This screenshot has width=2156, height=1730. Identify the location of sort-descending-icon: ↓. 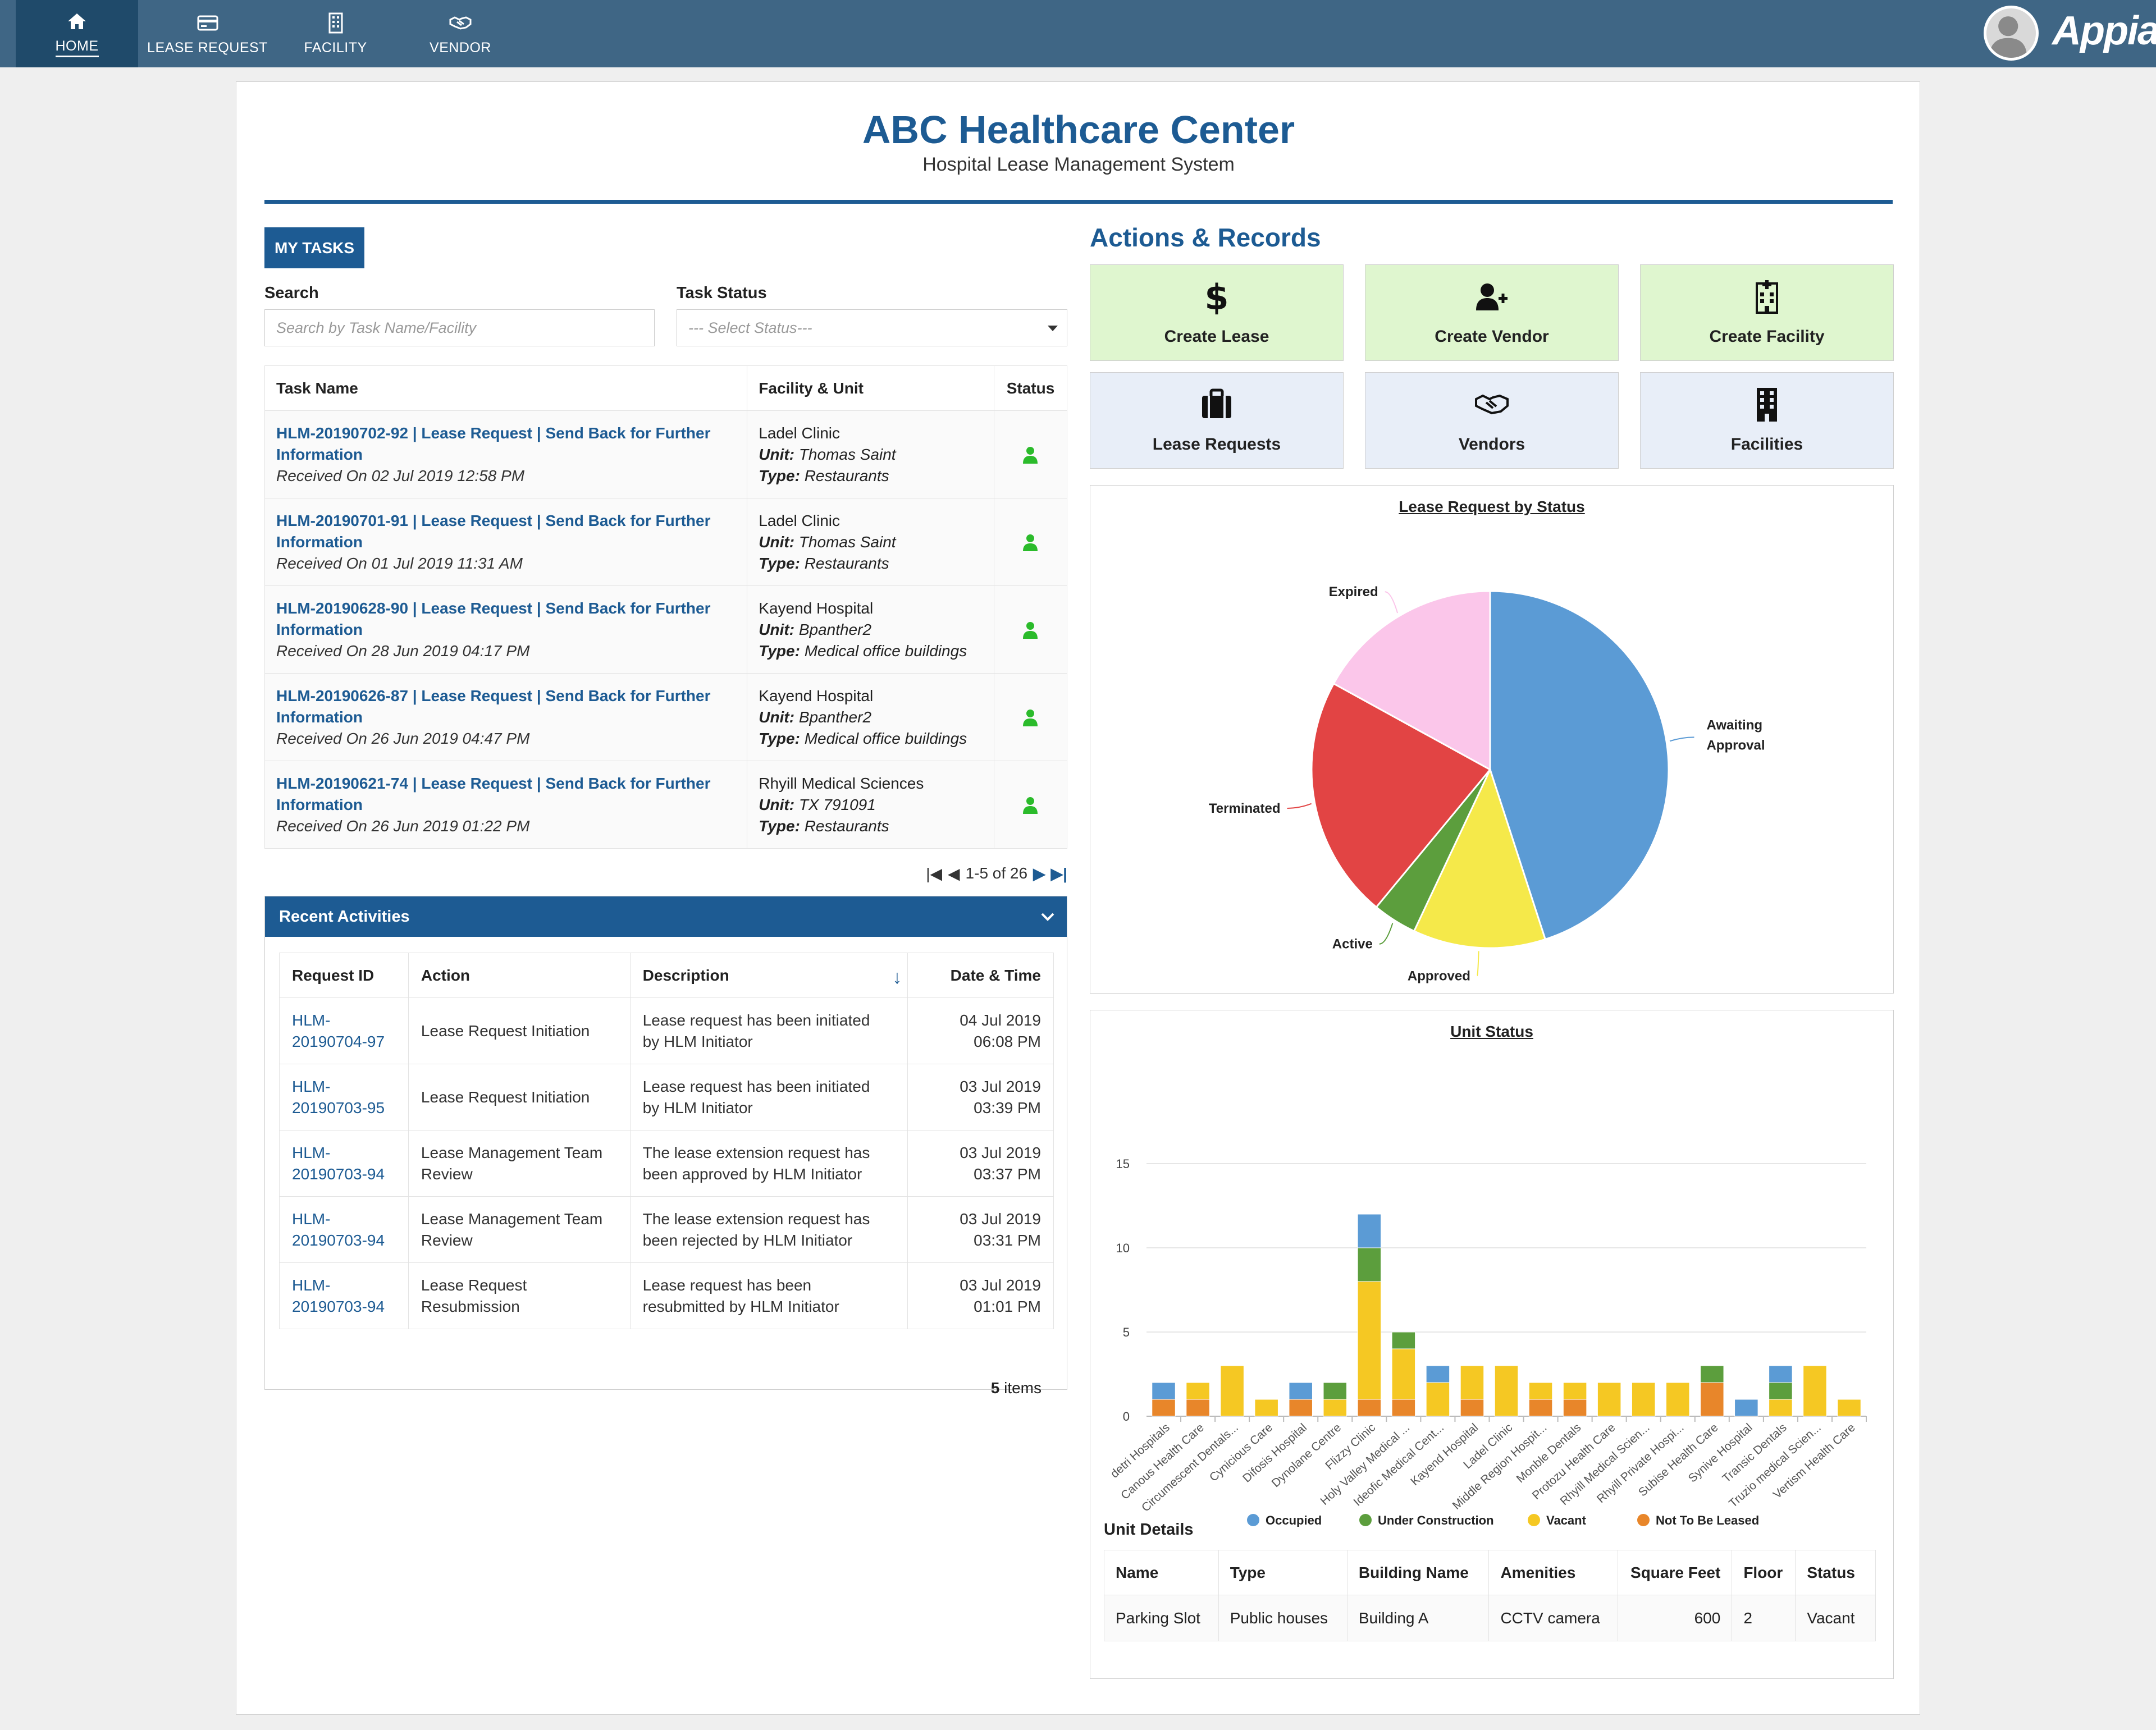
(897, 977).